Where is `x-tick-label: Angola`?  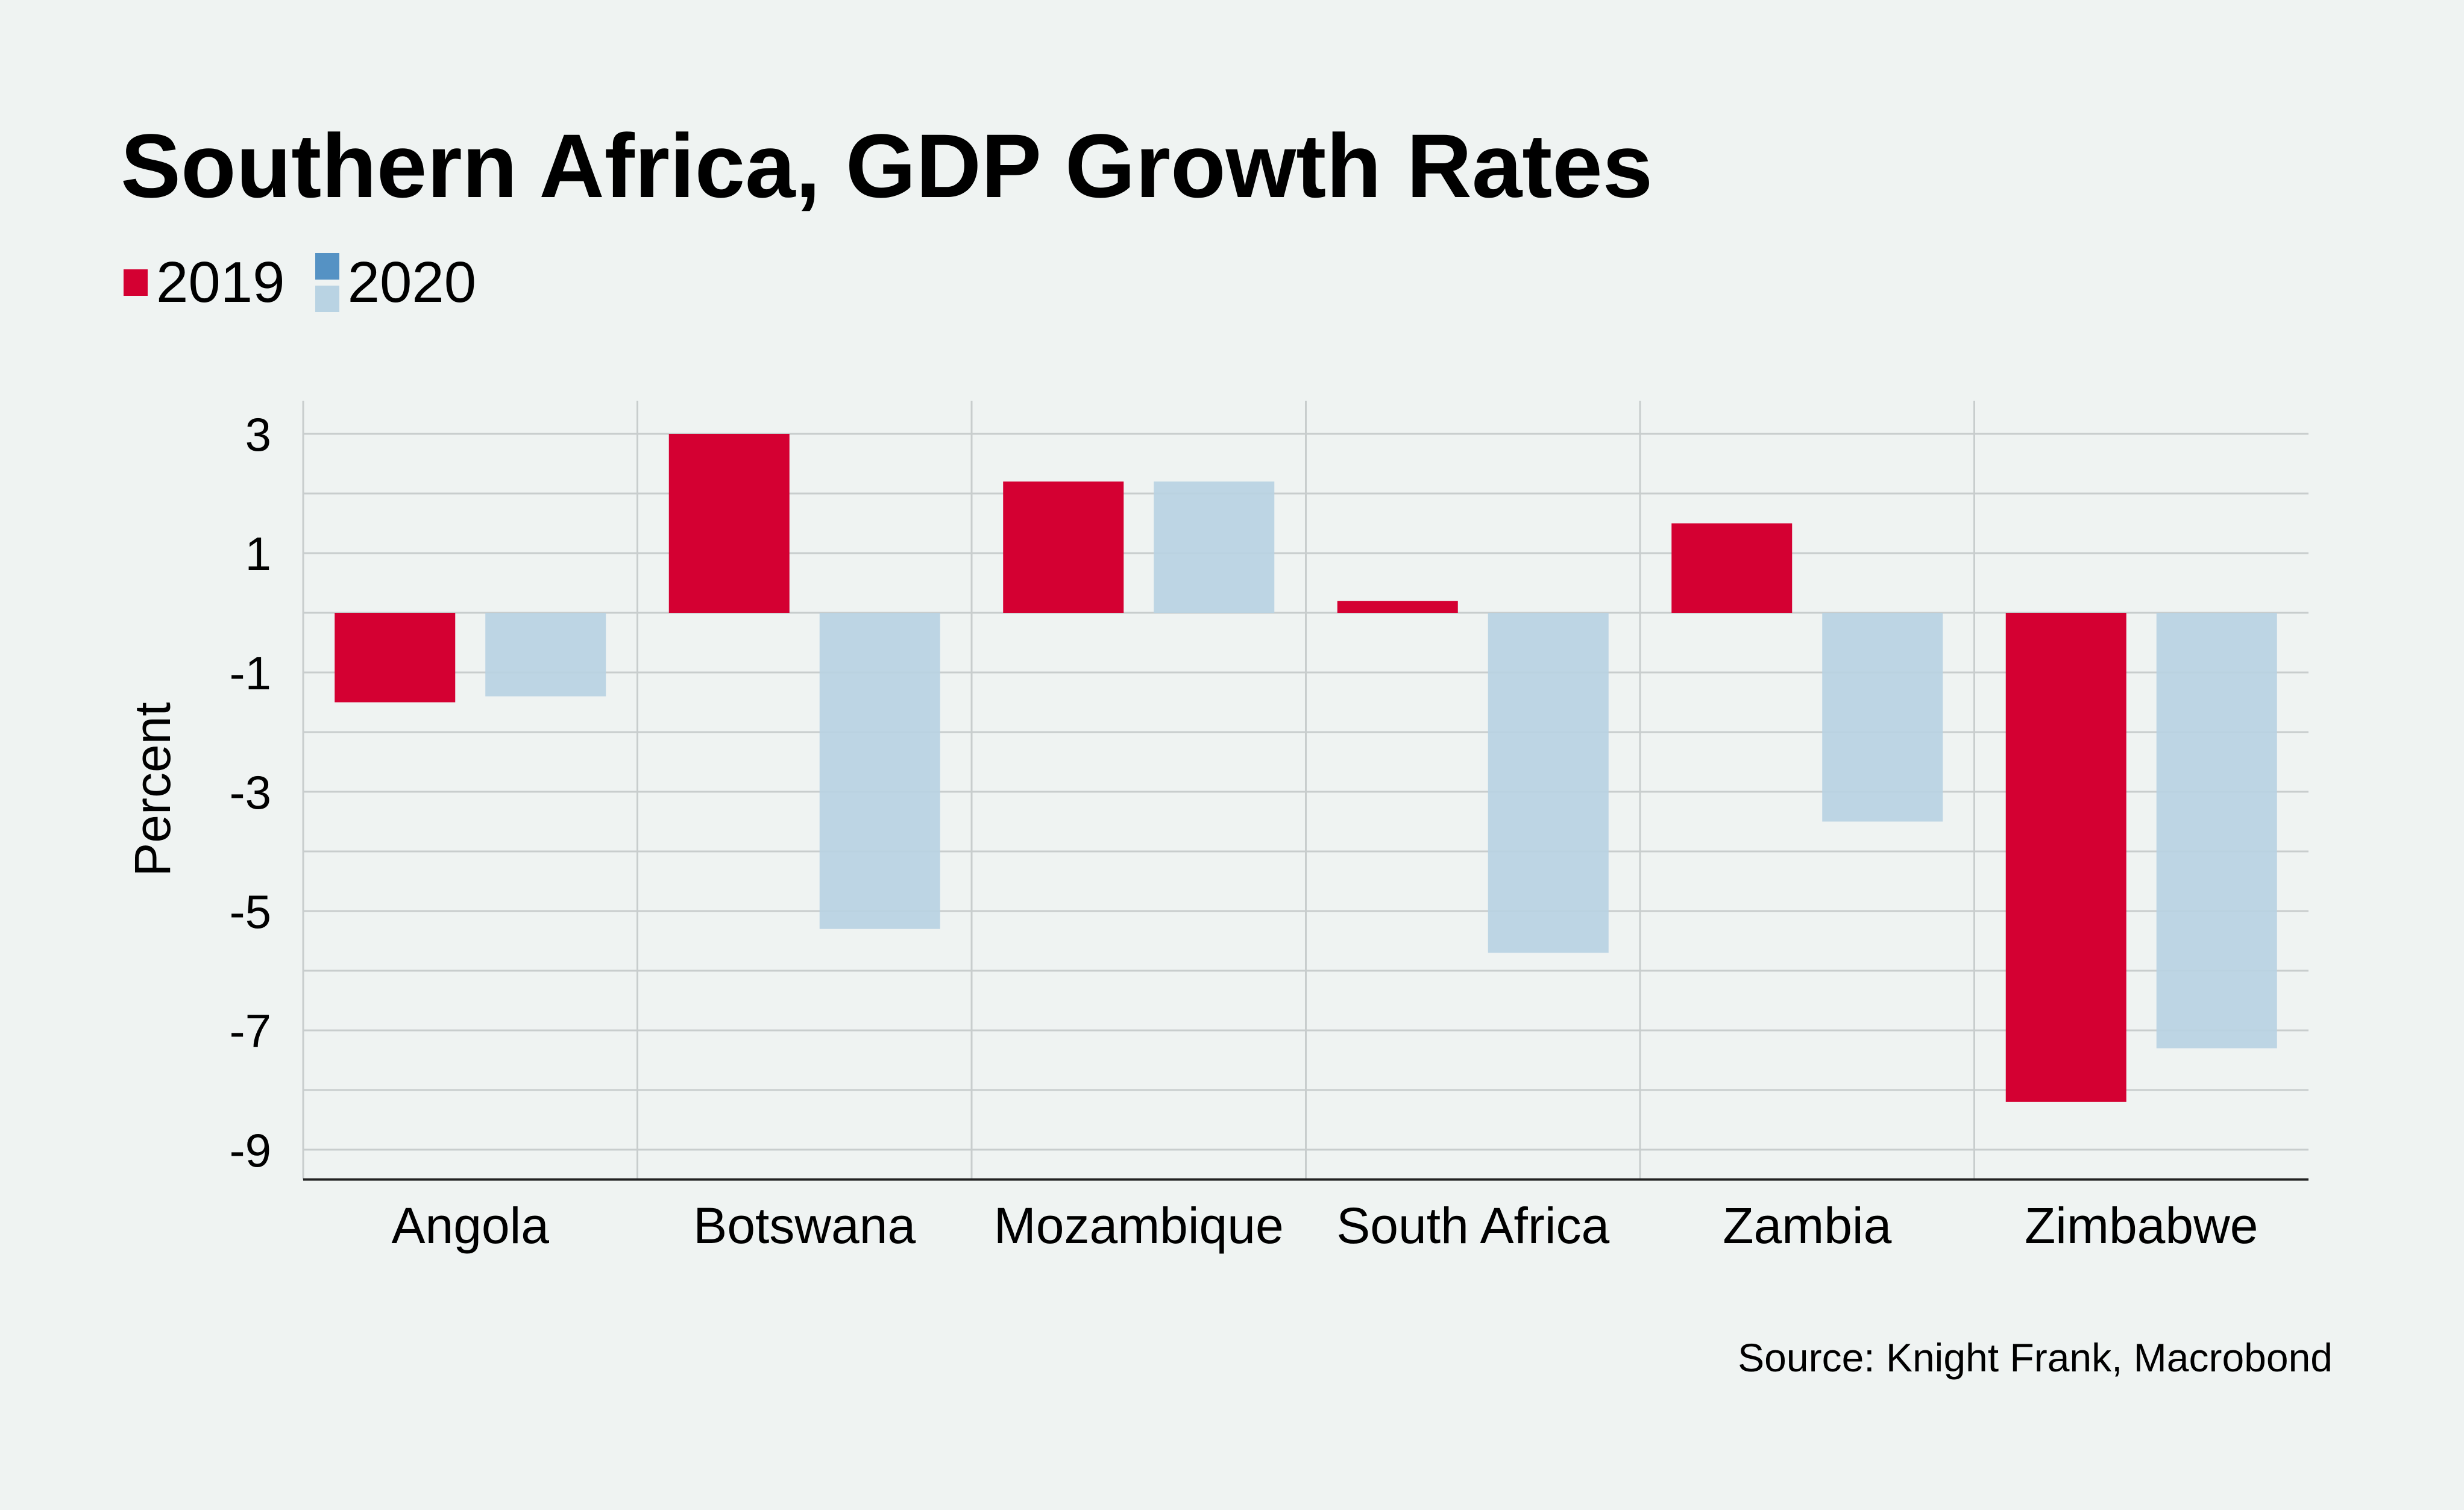
x-tick-label: Angola is located at coordinates (470, 1225).